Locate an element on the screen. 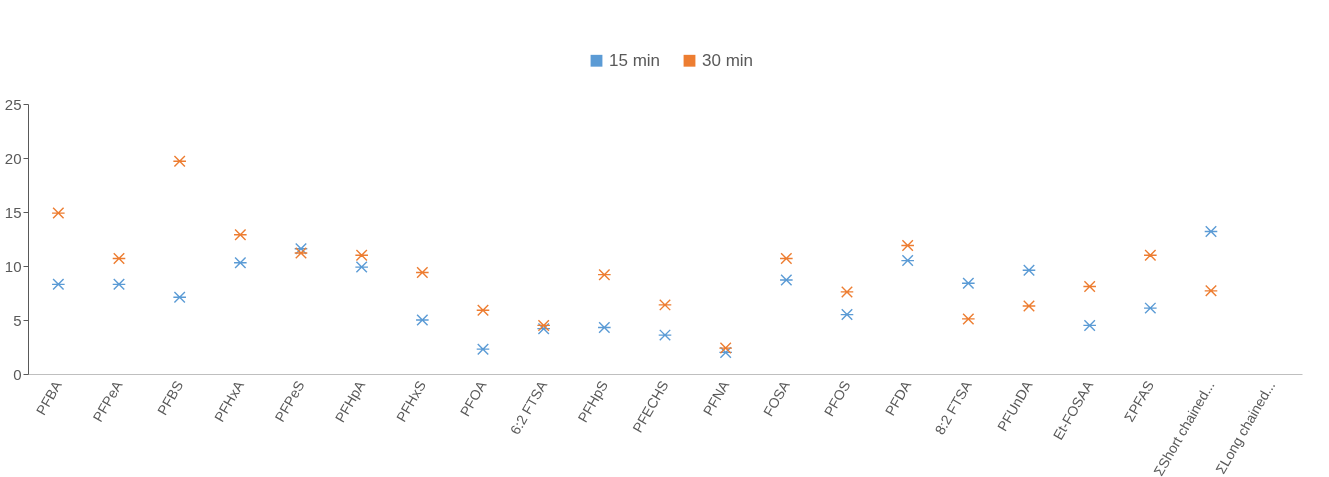 The width and height of the screenshot is (1329, 477). y-tick-label: 25 is located at coordinates (13, 104).